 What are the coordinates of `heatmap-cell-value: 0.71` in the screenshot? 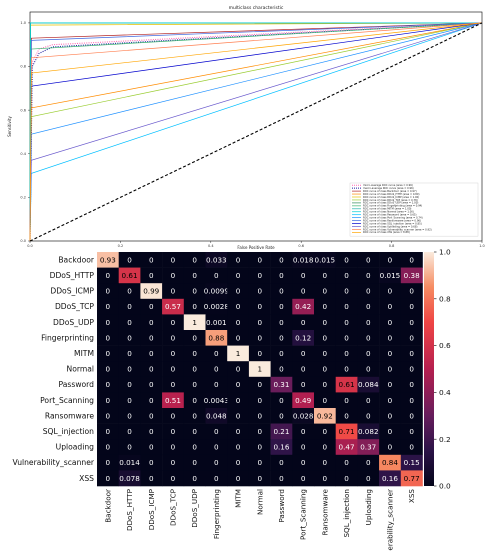 It's located at (347, 431).